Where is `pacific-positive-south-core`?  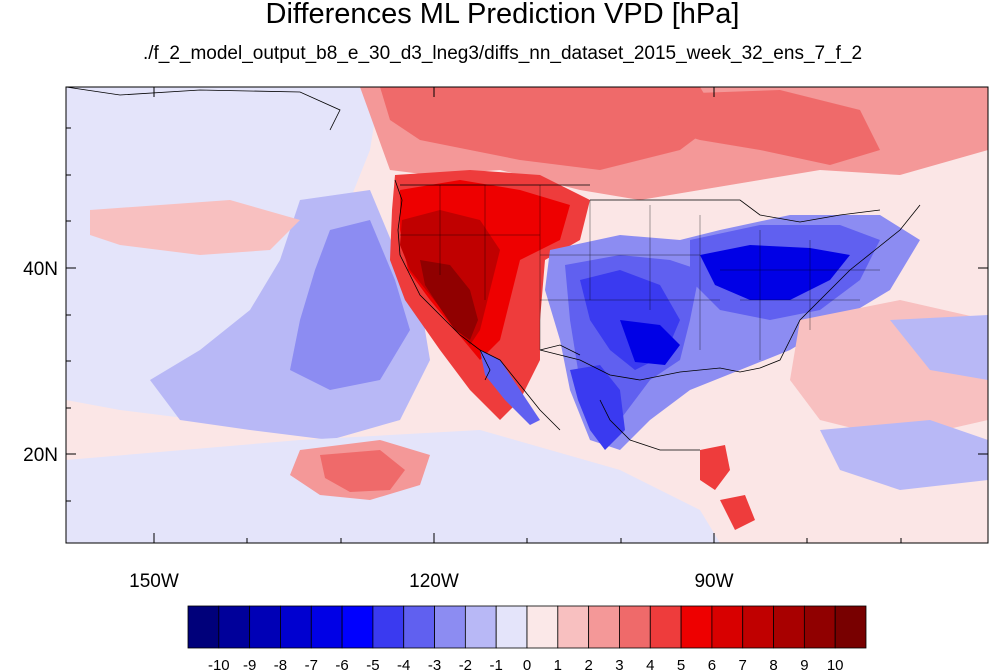
pacific-positive-south-core is located at coordinates (362, 471).